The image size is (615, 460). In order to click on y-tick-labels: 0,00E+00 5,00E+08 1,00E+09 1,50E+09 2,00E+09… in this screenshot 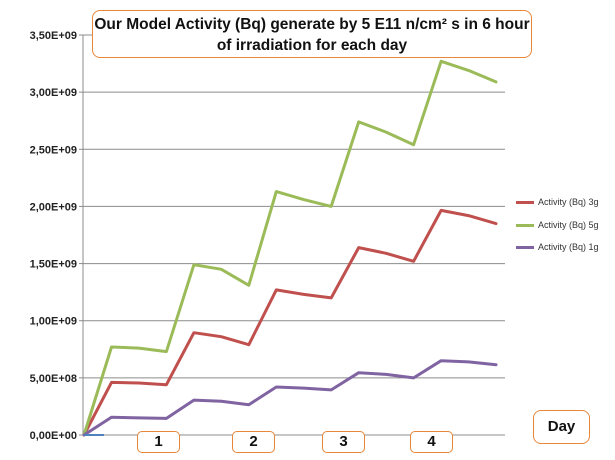, I will do `click(53, 236)`.